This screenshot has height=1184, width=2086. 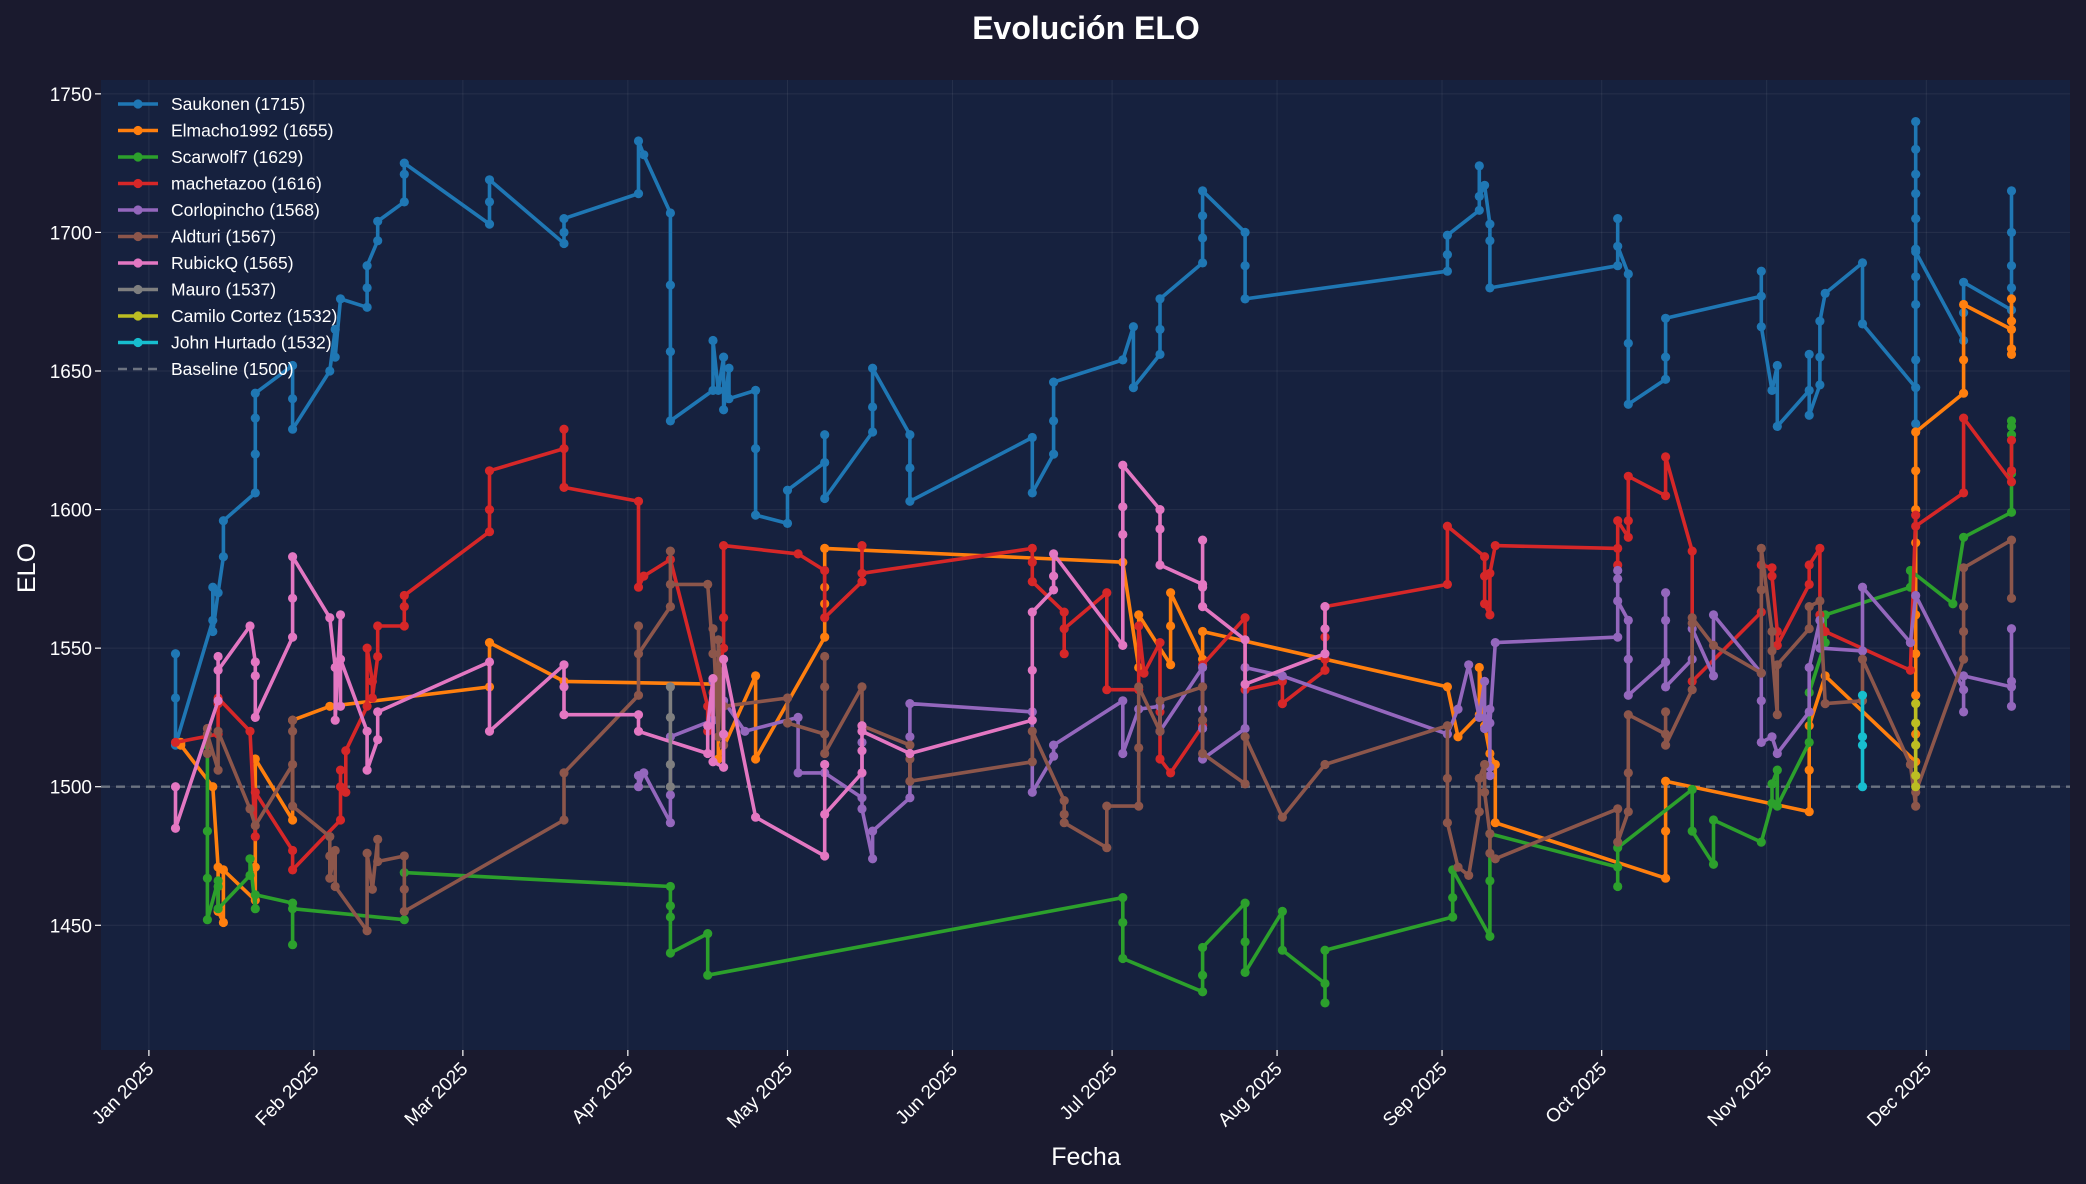 I want to click on y-tick-label: 1450, so click(x=71, y=926).